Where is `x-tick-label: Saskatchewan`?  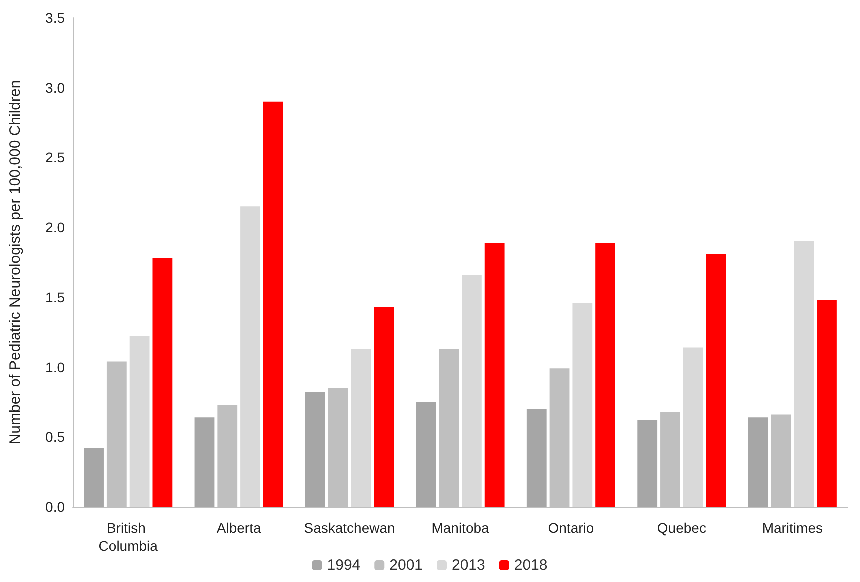
x-tick-label: Saskatchewan is located at coordinates (350, 528).